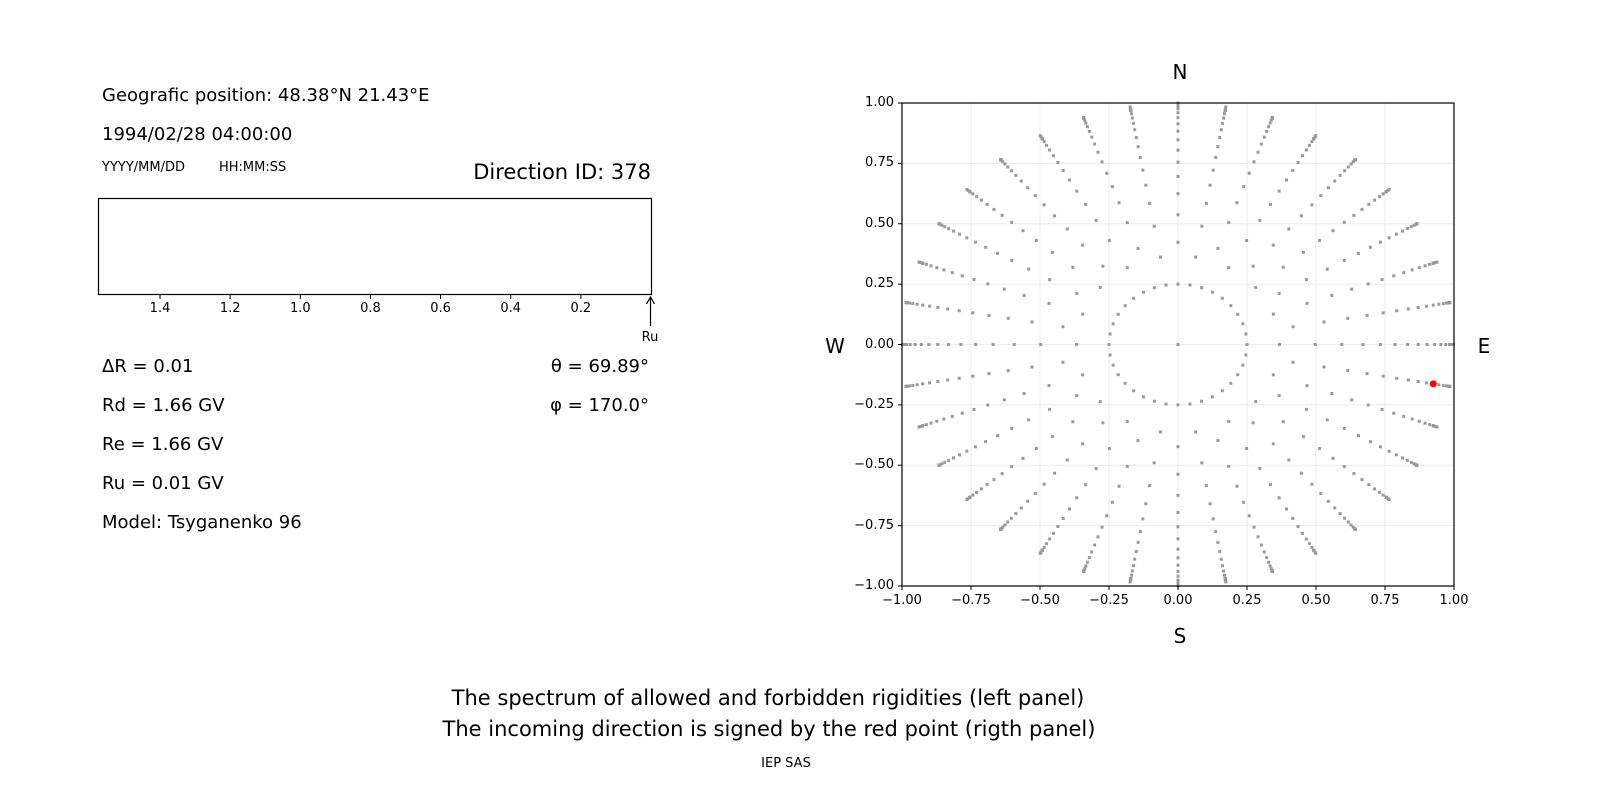 The width and height of the screenshot is (1600, 800). What do you see at coordinates (835, 346) in the screenshot?
I see `compass-west: W` at bounding box center [835, 346].